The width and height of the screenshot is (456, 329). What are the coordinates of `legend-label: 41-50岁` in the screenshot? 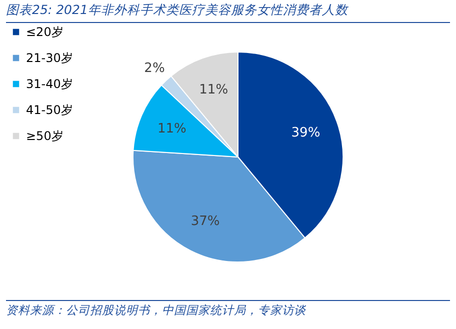 It's located at (49, 110).